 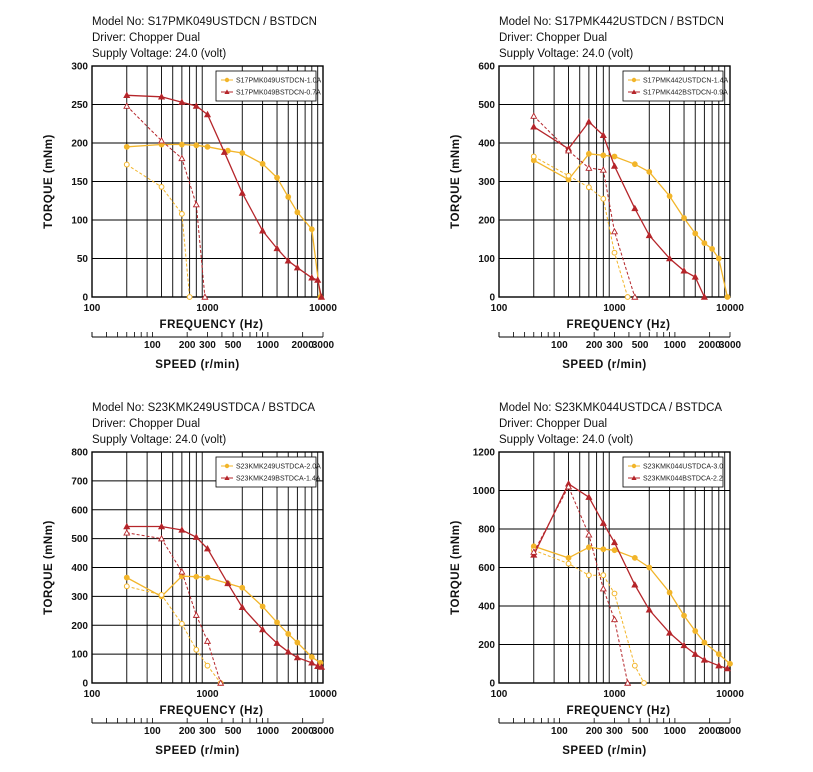 I want to click on x-tick-label: 1000, so click(x=207, y=694).